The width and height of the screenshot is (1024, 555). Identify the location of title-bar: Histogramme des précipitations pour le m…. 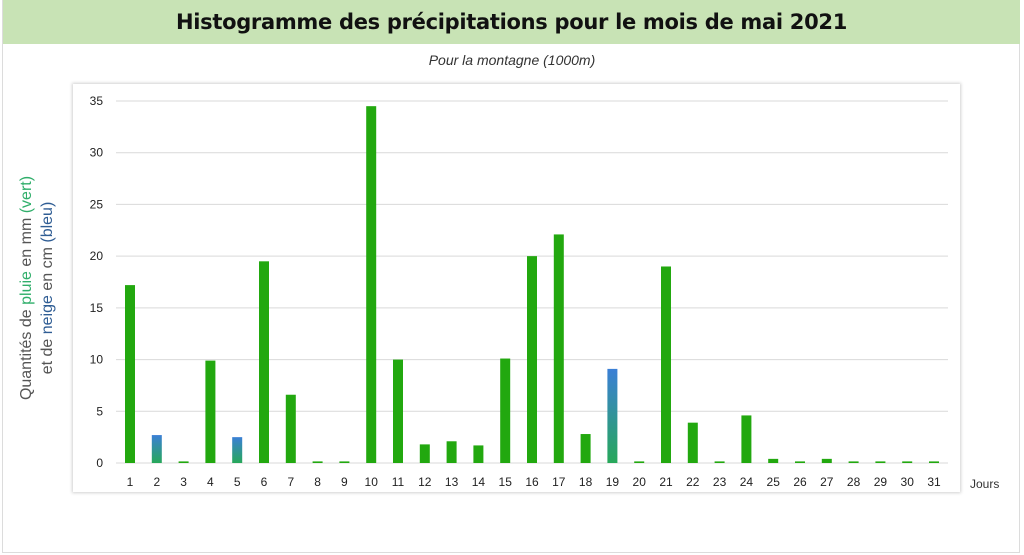
(511, 22).